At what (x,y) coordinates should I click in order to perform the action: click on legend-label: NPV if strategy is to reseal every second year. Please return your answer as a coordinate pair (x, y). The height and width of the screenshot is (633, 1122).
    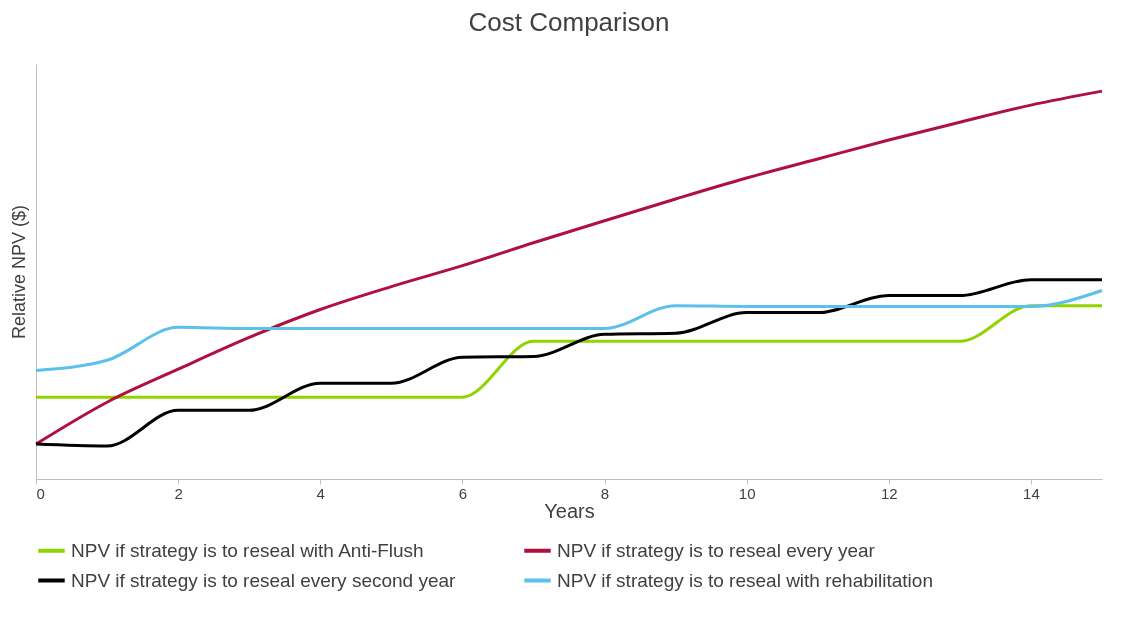
    Looking at the image, I should click on (264, 580).